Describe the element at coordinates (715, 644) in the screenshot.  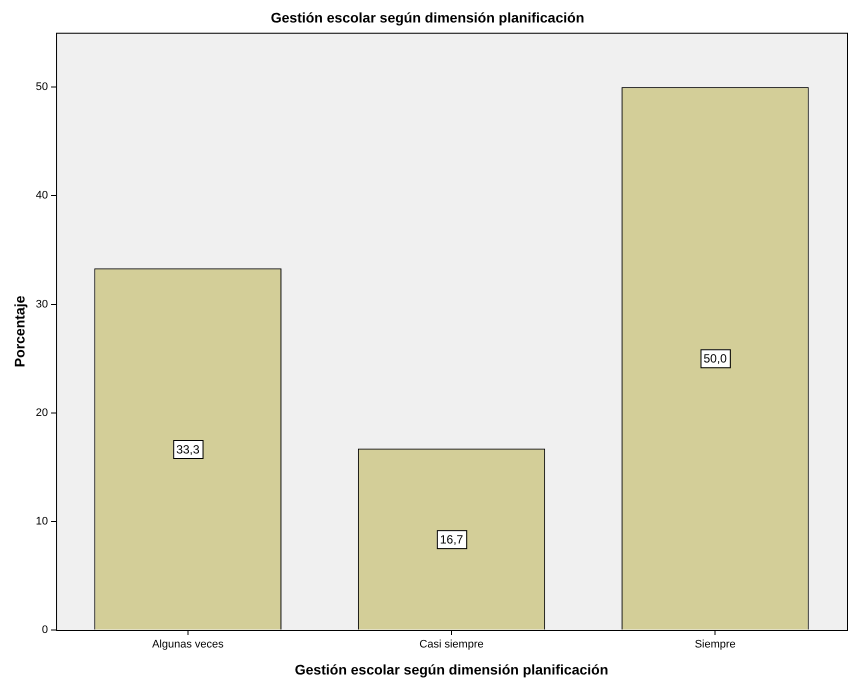
I see `x-tick-label: Siempre` at that location.